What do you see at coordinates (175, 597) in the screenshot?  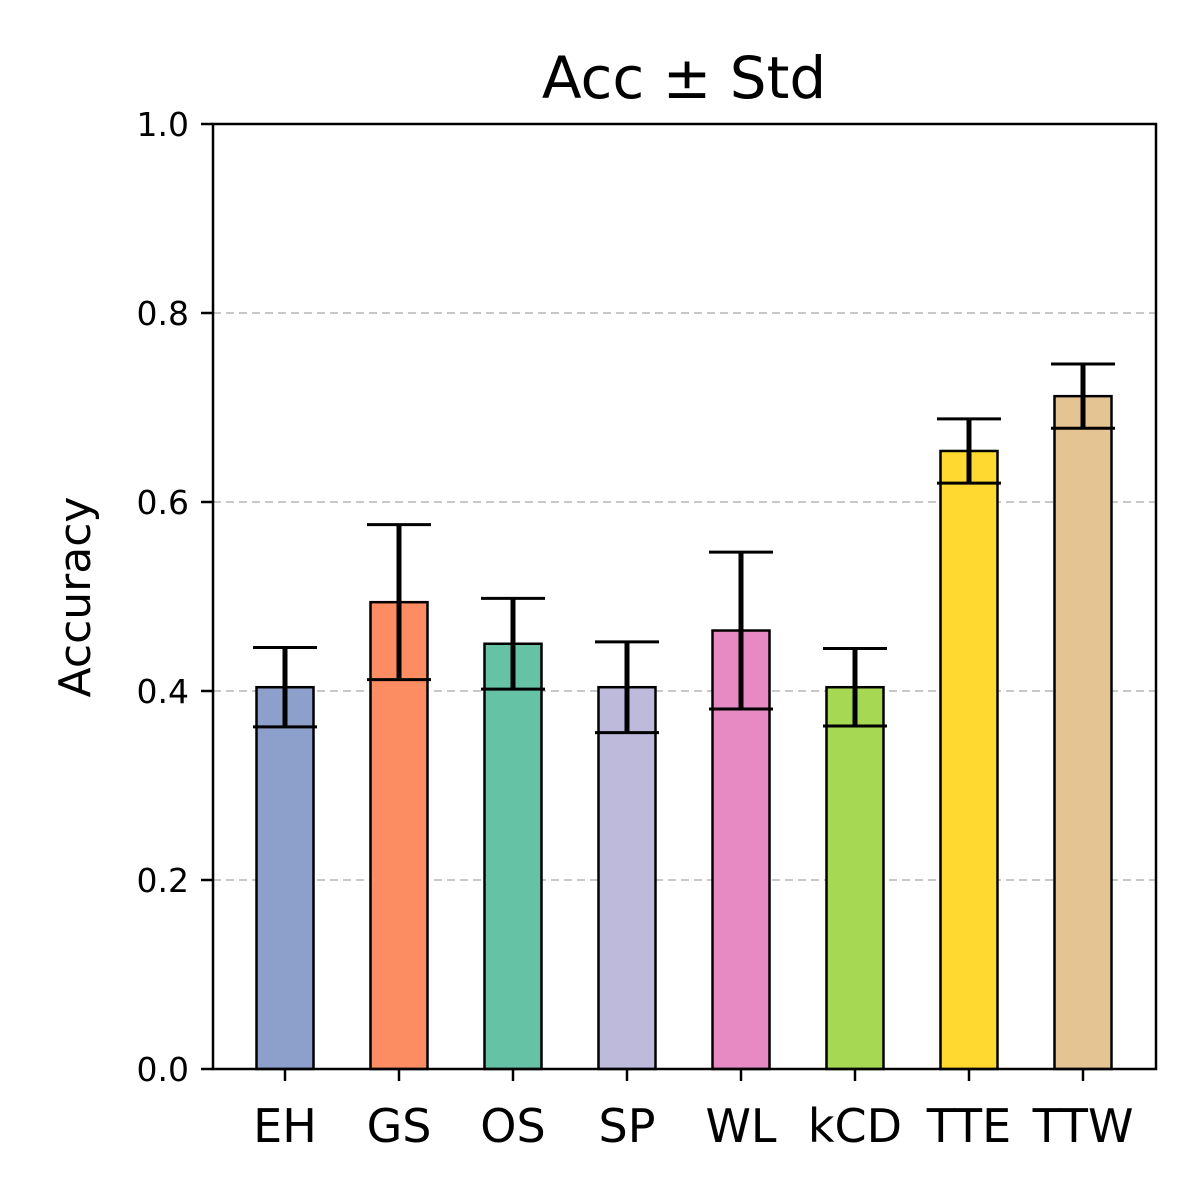 I see `y-axis-ticks: 0.0 0.2 0.4 0.6 0.8 1.0` at bounding box center [175, 597].